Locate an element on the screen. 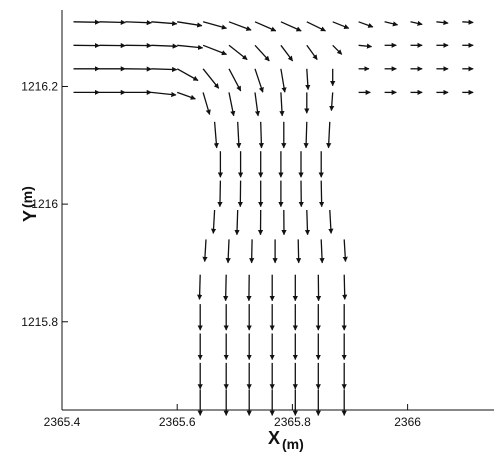  x-ticks: 2365.4 2365.6 2365.8 2366 is located at coordinates (232, 416).